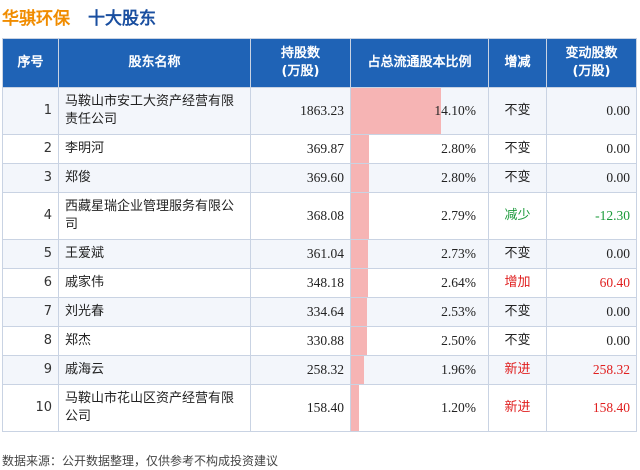  I want to click on holder-pct-cell: 1.96%, so click(419, 370).